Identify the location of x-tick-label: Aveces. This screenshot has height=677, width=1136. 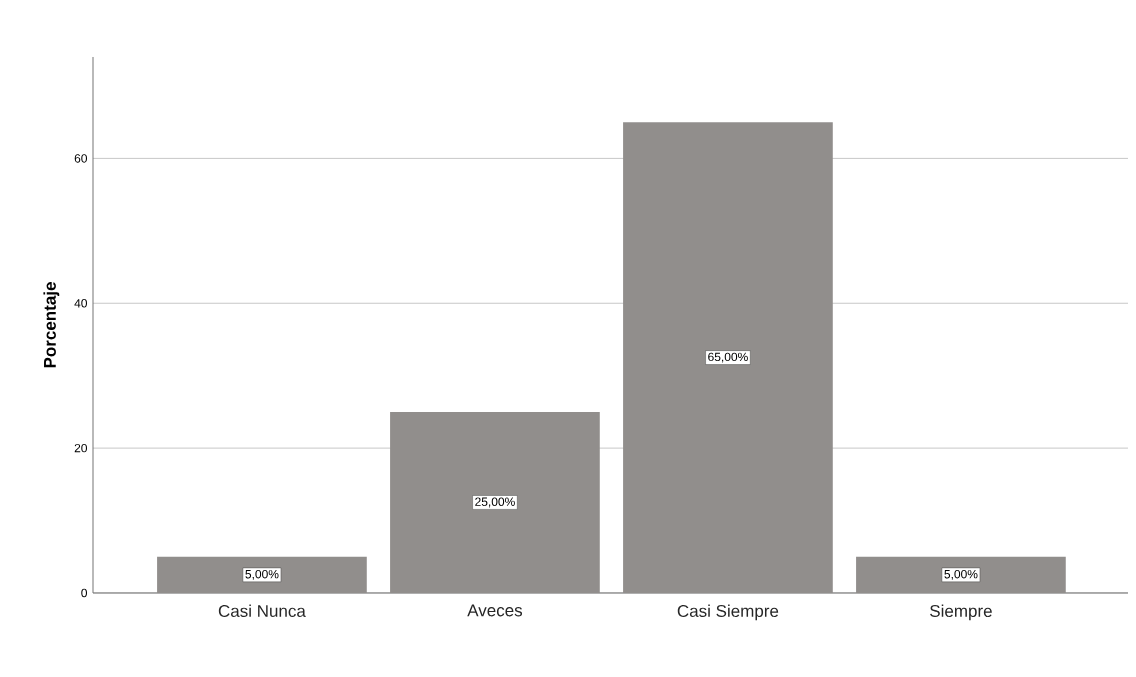
(495, 610).